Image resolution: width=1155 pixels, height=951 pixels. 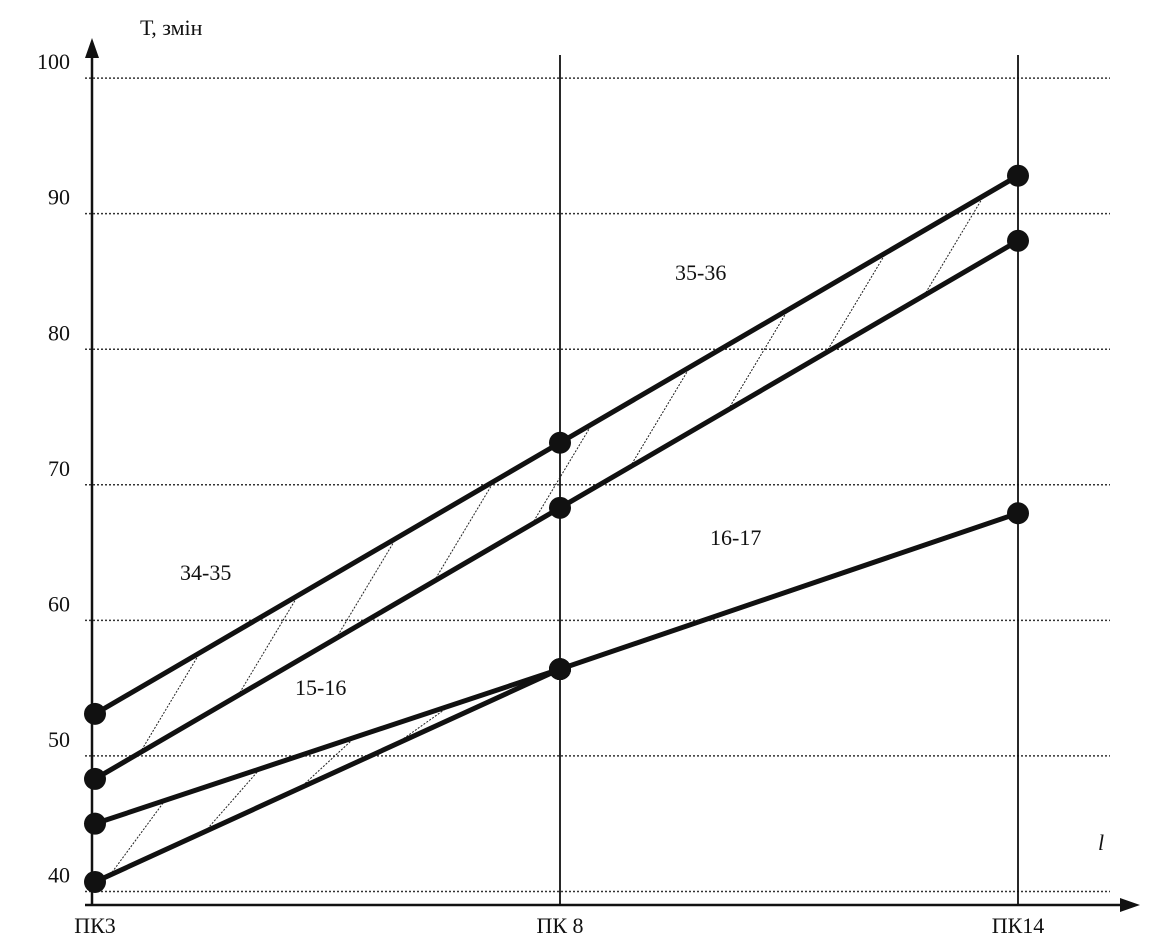 What do you see at coordinates (1101, 842) in the screenshot?
I see `x-axis-label: l` at bounding box center [1101, 842].